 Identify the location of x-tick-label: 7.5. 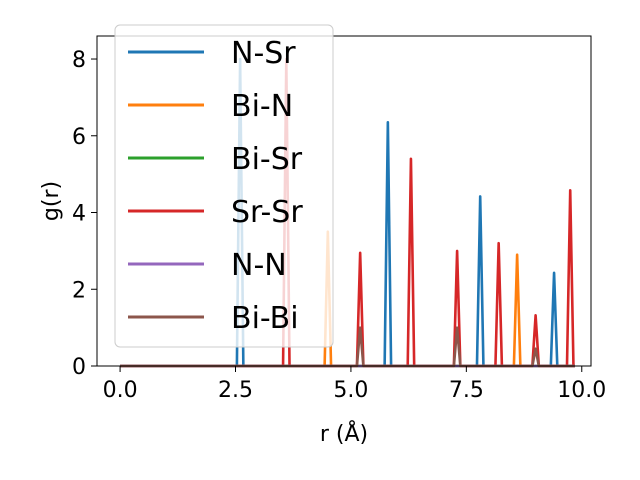
(466, 390).